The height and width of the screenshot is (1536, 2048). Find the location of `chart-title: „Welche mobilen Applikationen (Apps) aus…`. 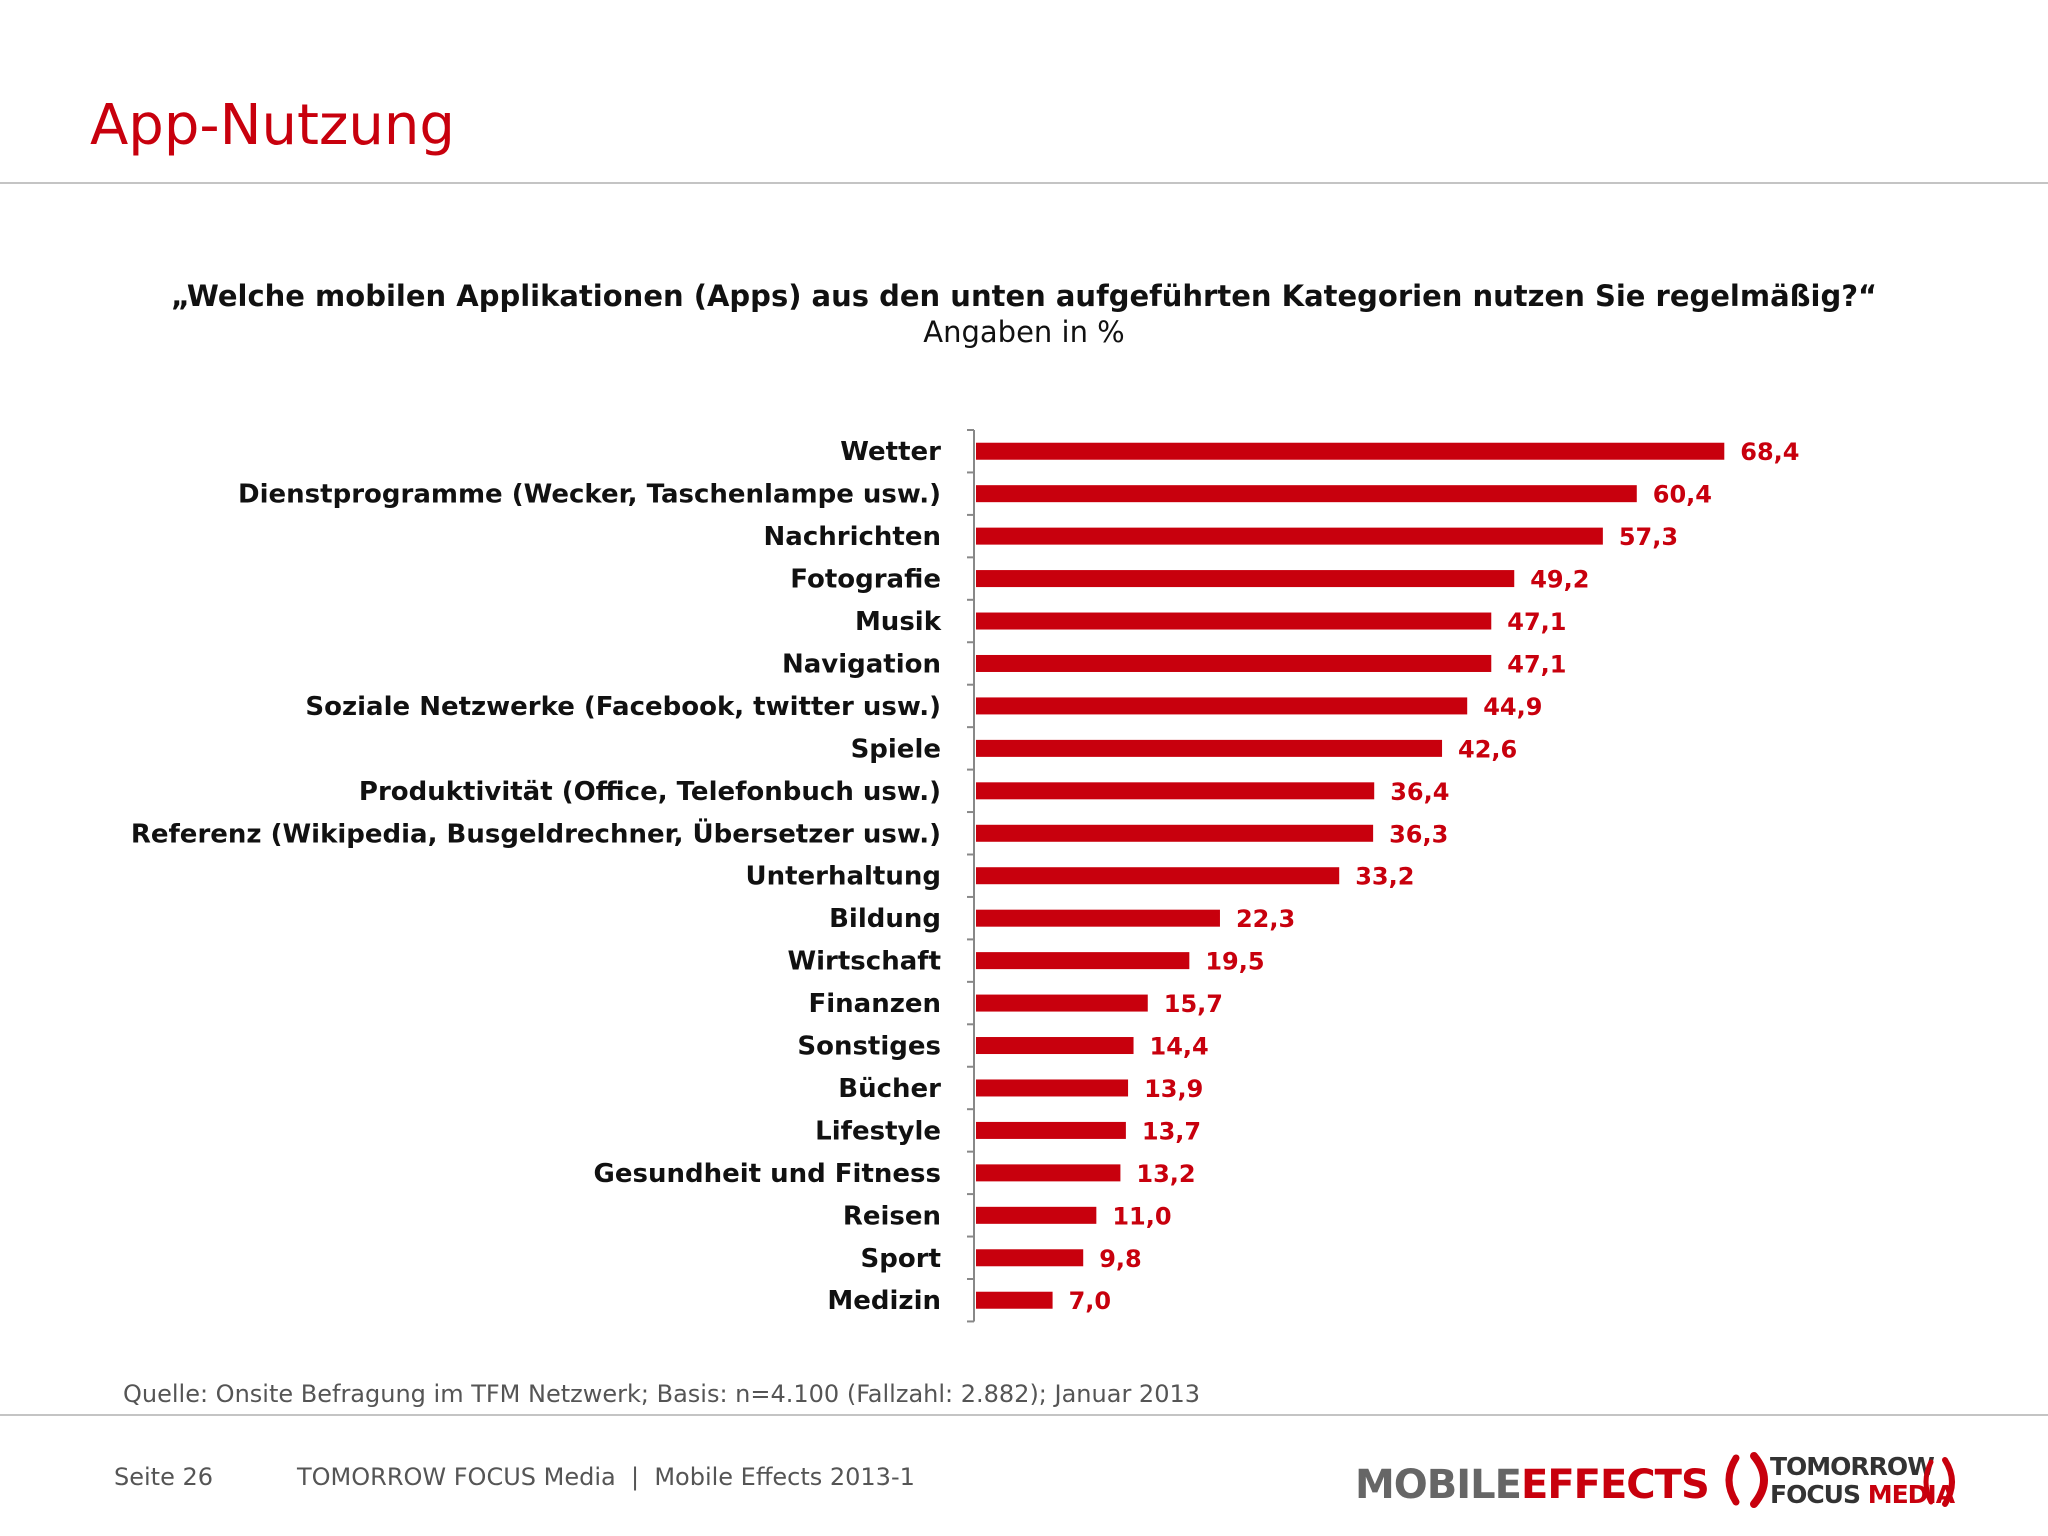

chart-title: „Welche mobilen Applikationen (Apps) aus… is located at coordinates (1024, 296).